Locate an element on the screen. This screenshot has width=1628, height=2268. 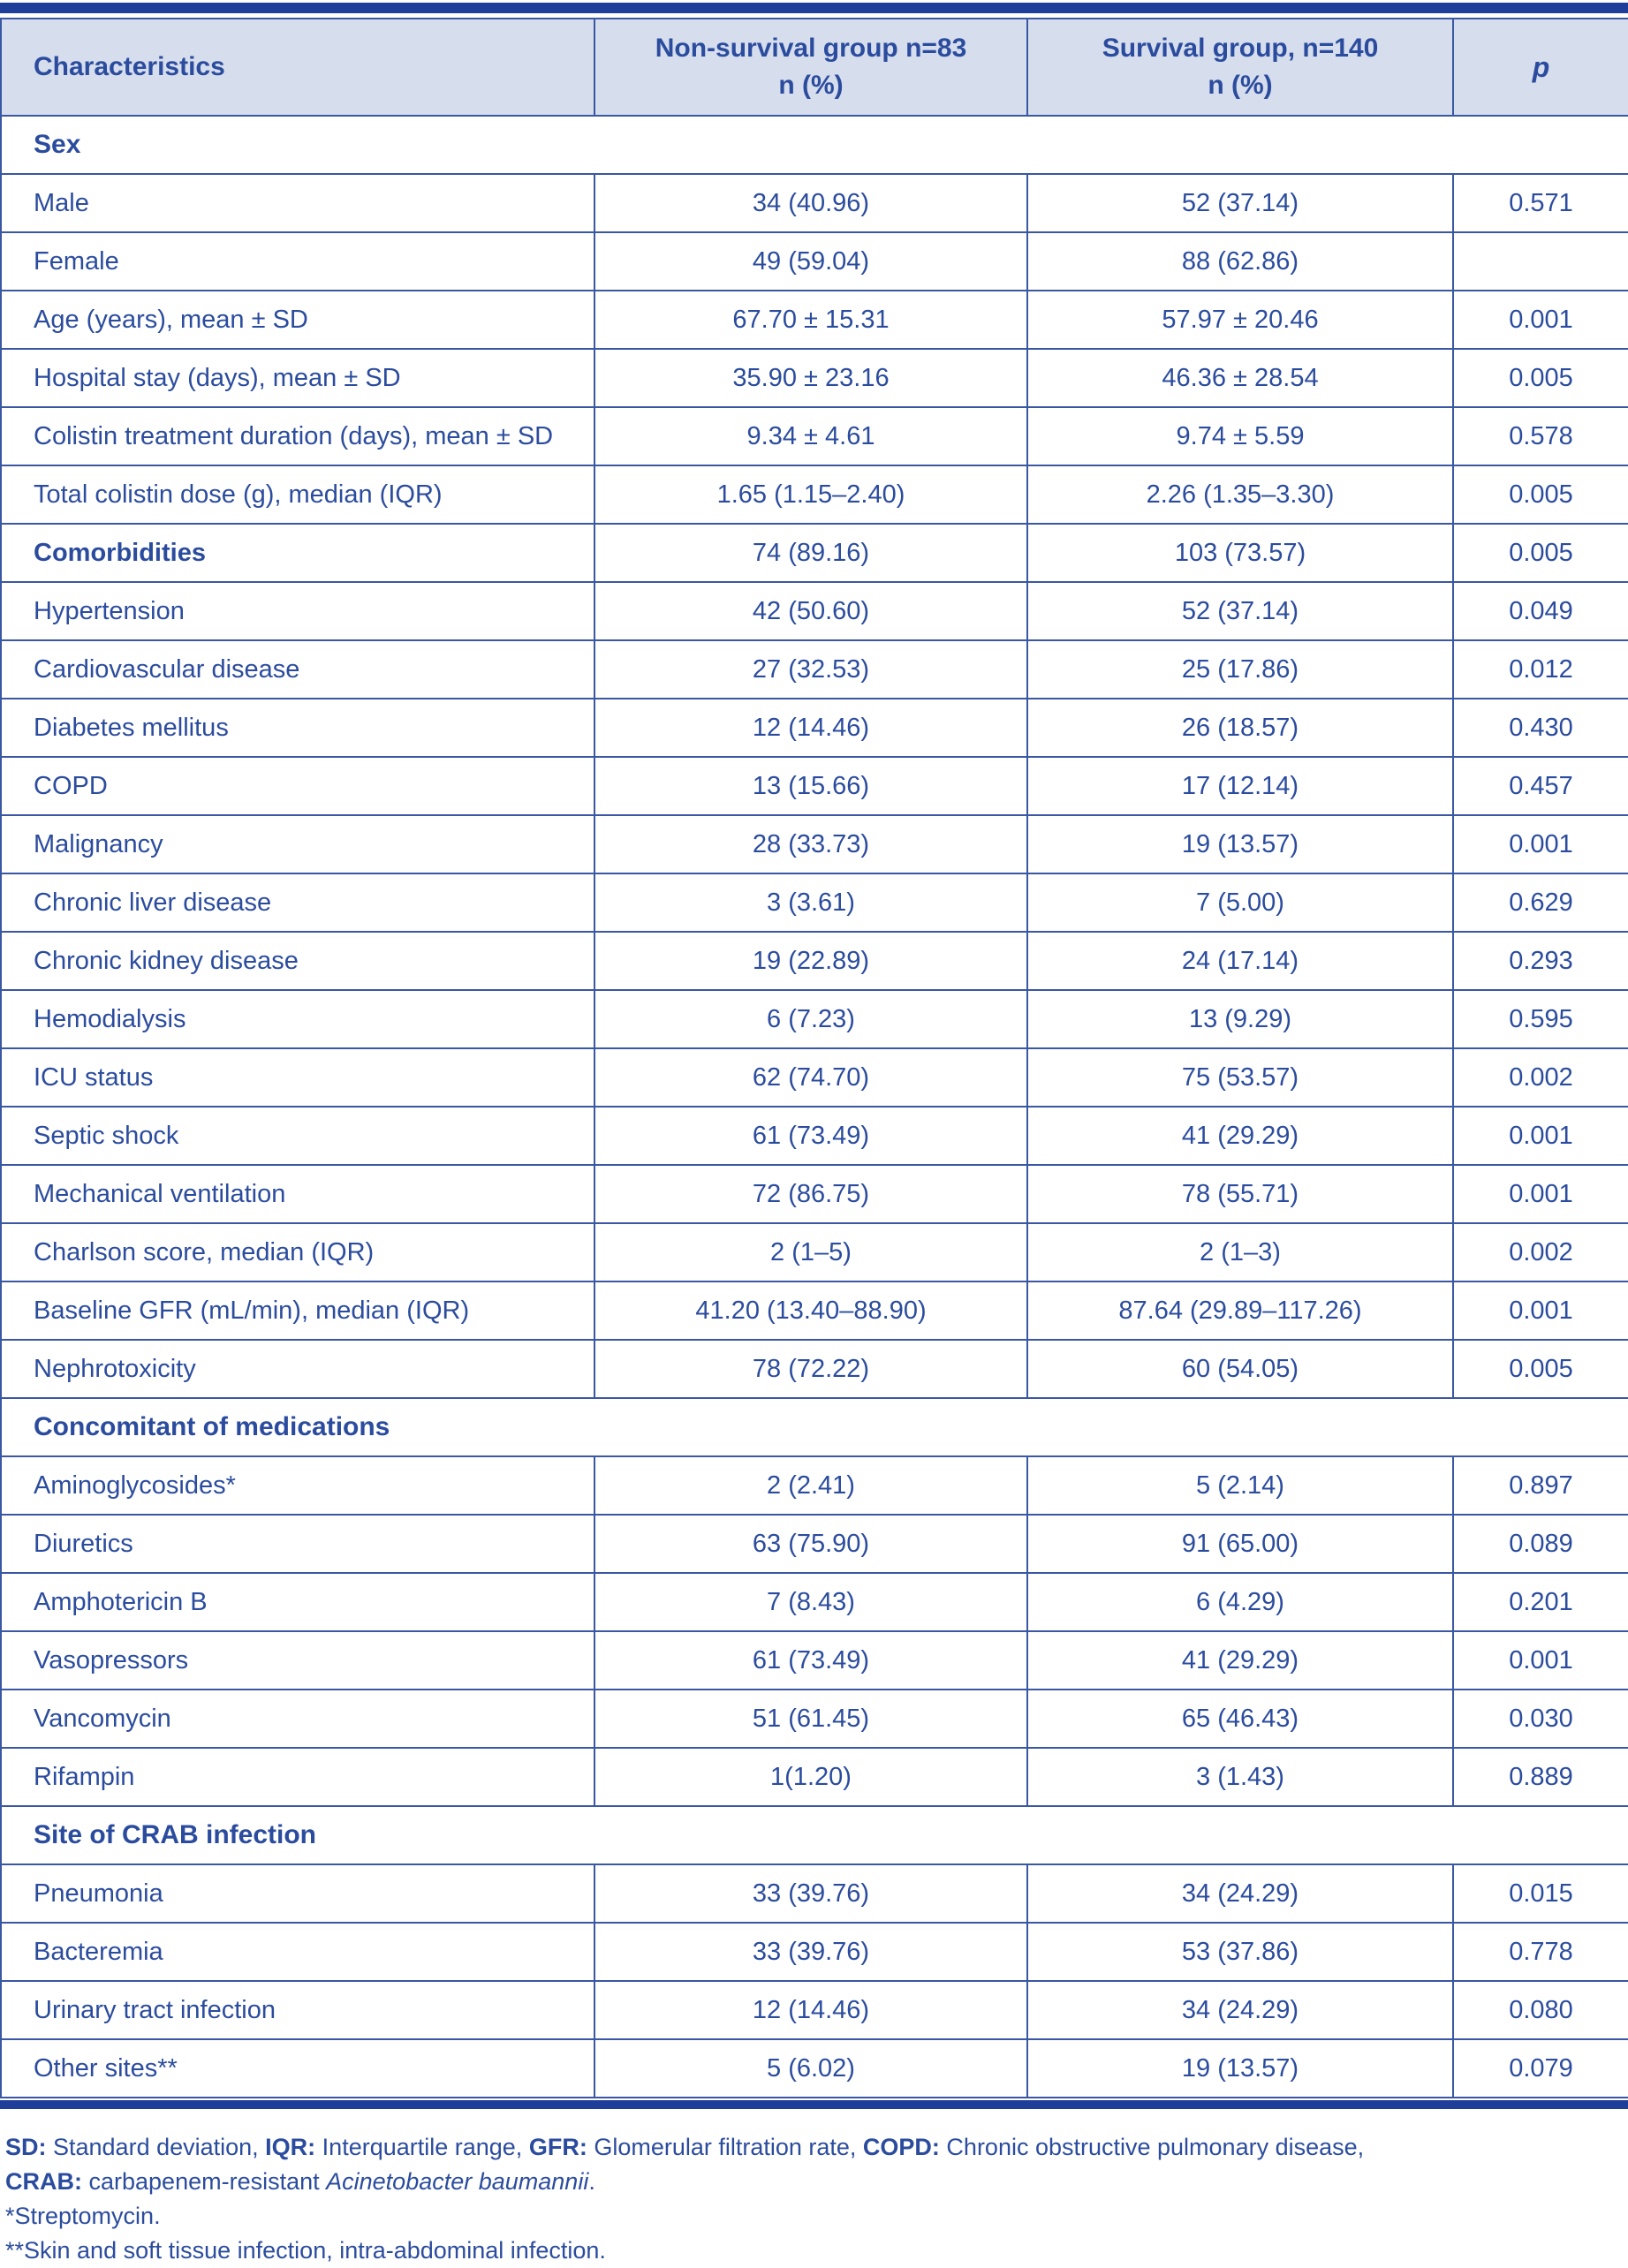
nonsurvival-value: 62 (74.70) is located at coordinates (811, 1077).